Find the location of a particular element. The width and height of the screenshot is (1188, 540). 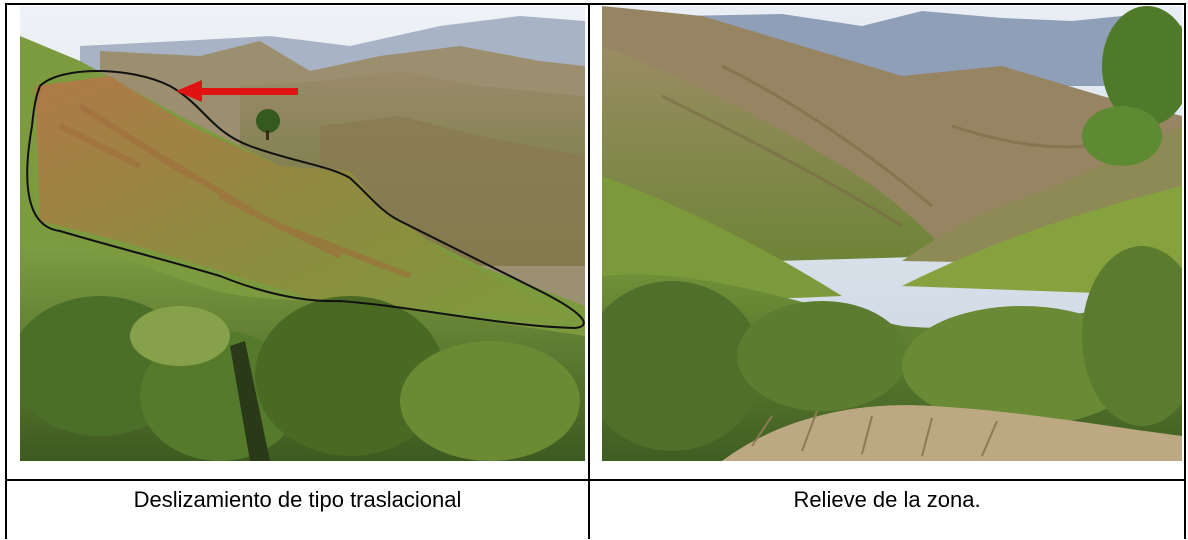

direction-arrow is located at coordinates (237, 91).